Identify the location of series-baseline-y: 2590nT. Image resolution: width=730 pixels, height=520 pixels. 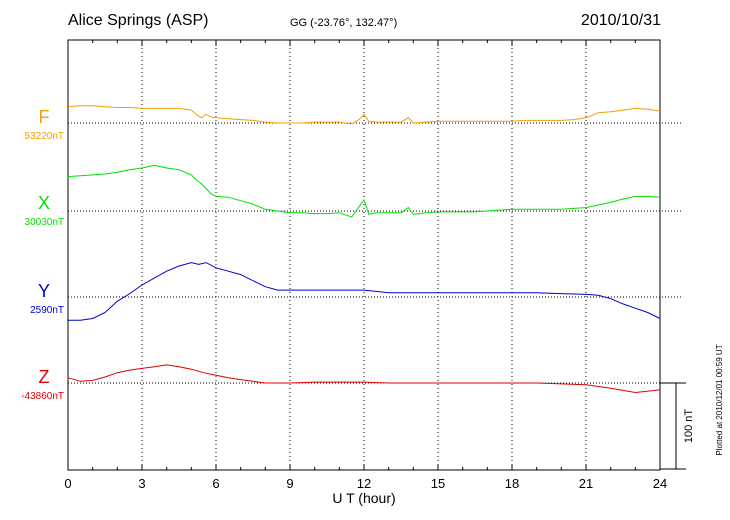
(47, 310).